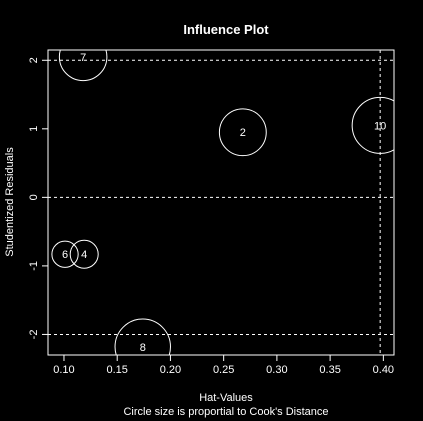  What do you see at coordinates (34, 129) in the screenshot?
I see `y-tick-label: 1` at bounding box center [34, 129].